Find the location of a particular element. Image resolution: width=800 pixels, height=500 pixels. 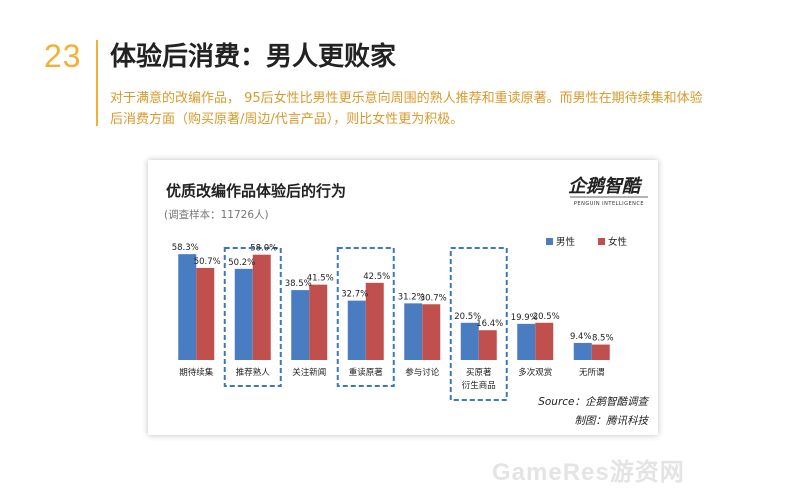

legend-label: 女性 is located at coordinates (618, 242).